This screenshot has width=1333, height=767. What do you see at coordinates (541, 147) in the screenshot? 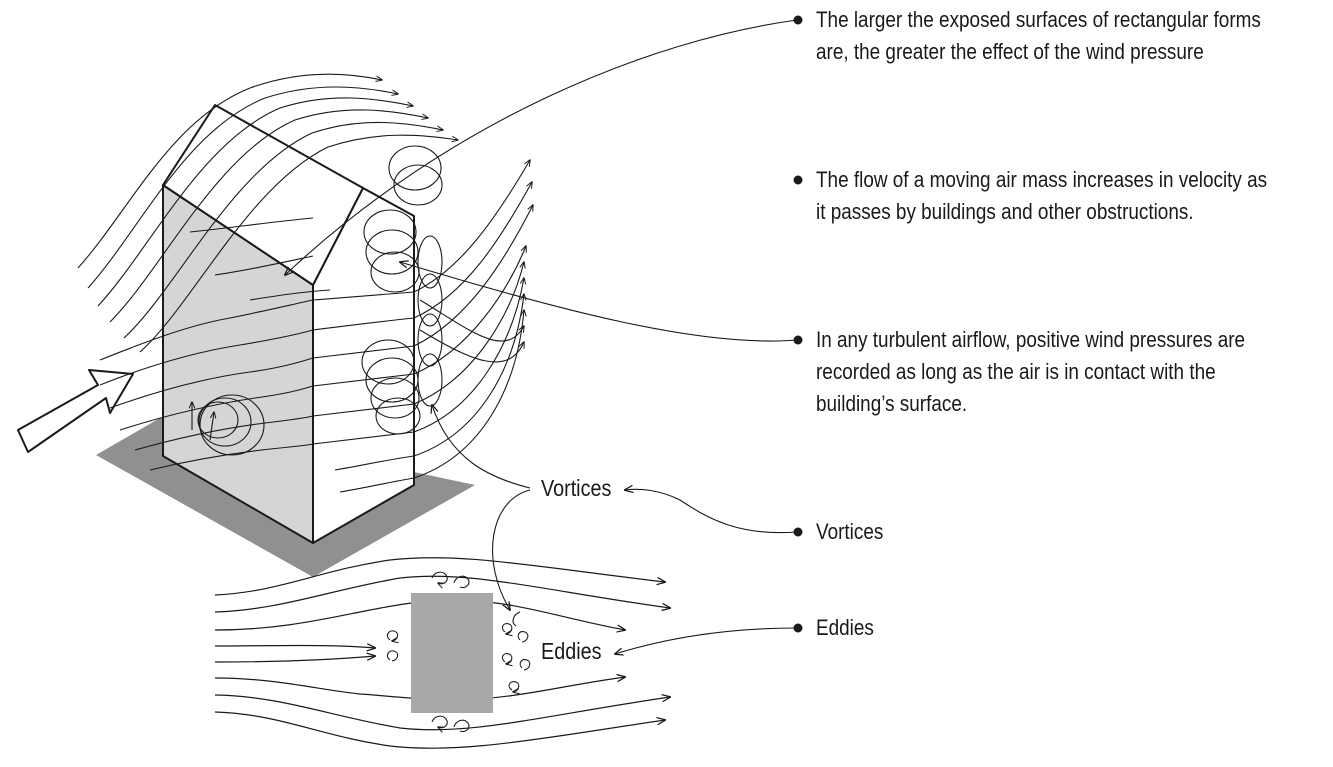
I see `leader-a1` at bounding box center [541, 147].